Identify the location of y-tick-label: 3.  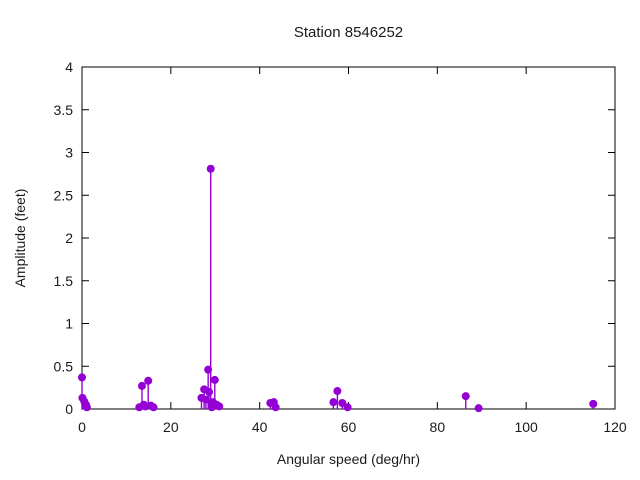
(69, 153).